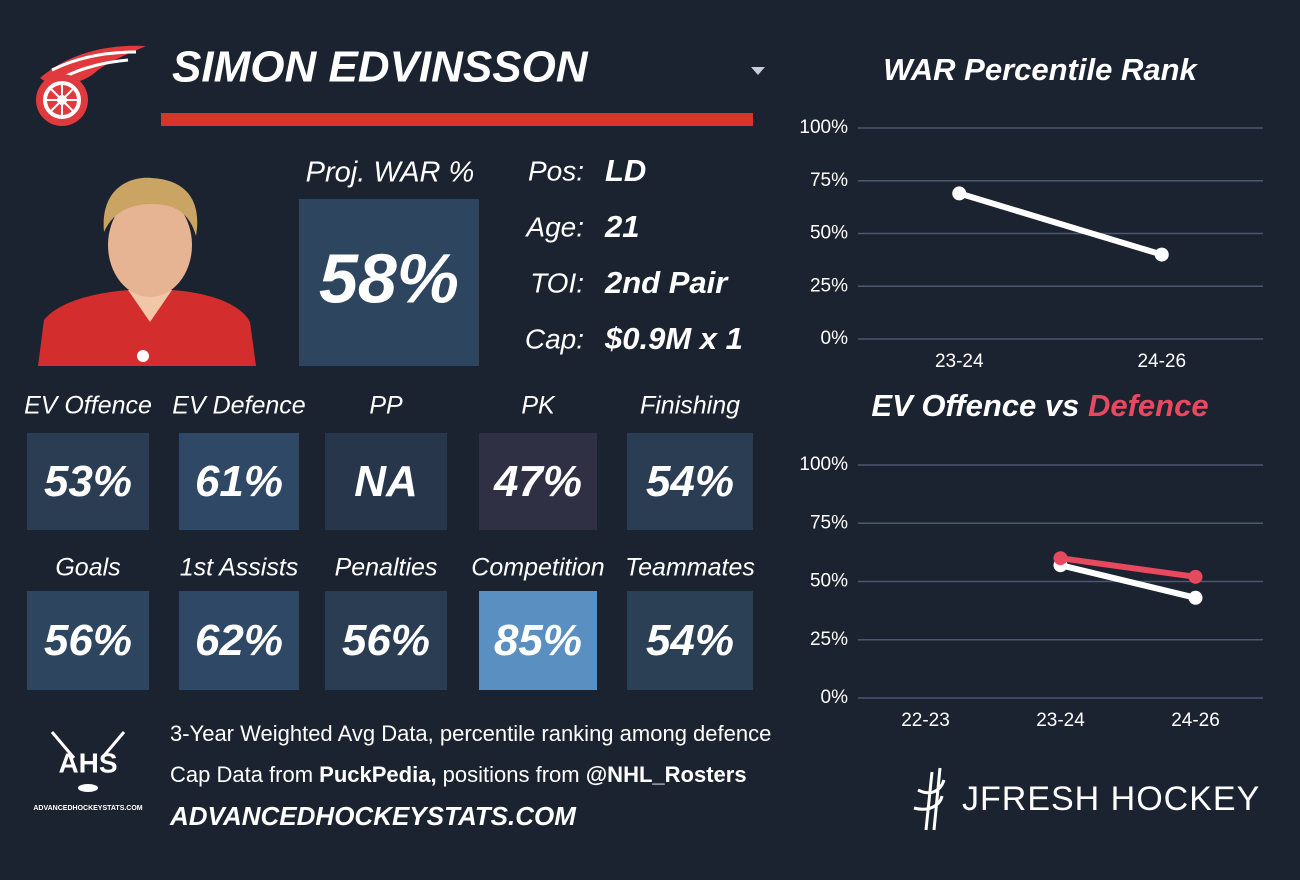  Describe the element at coordinates (147, 271) in the screenshot. I see `player-photo` at that location.